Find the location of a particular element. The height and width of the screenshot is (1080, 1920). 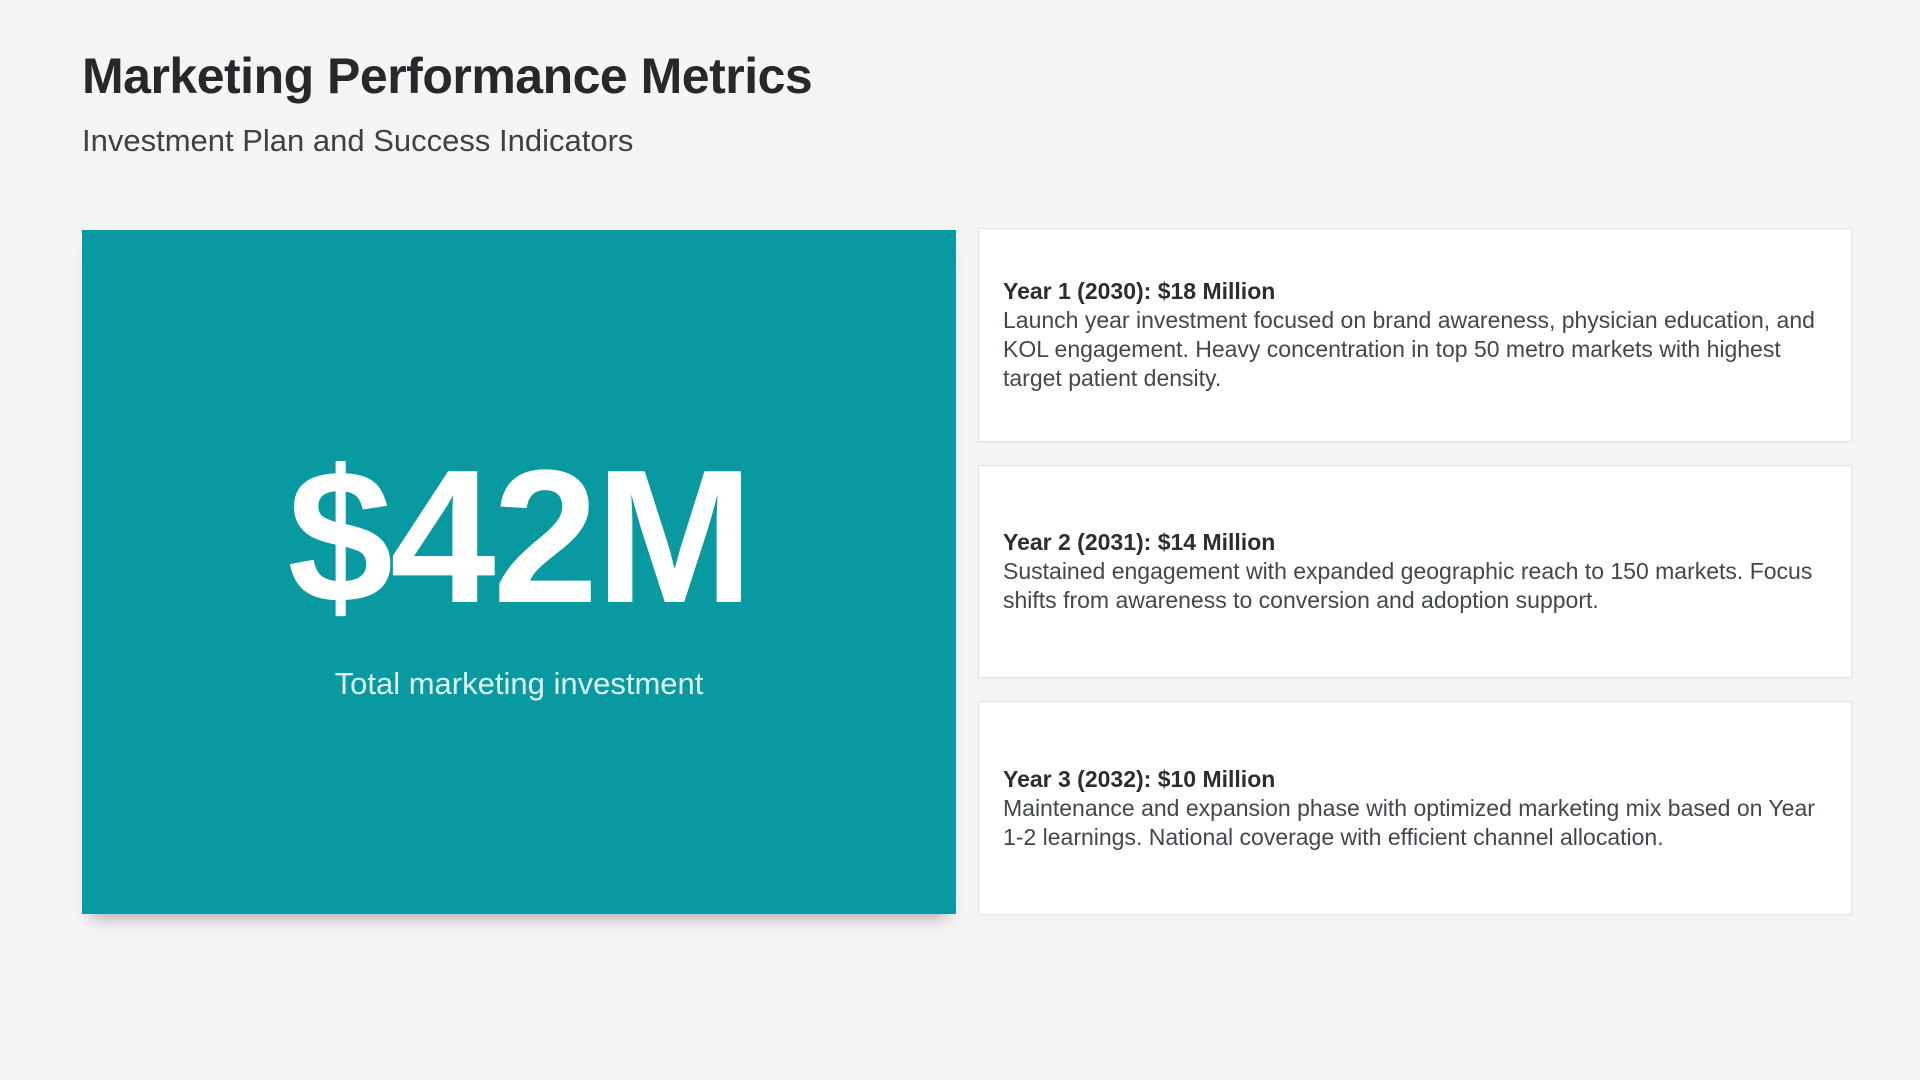

page-subtitle: Investment Plan and Success Indicators is located at coordinates (358, 140).